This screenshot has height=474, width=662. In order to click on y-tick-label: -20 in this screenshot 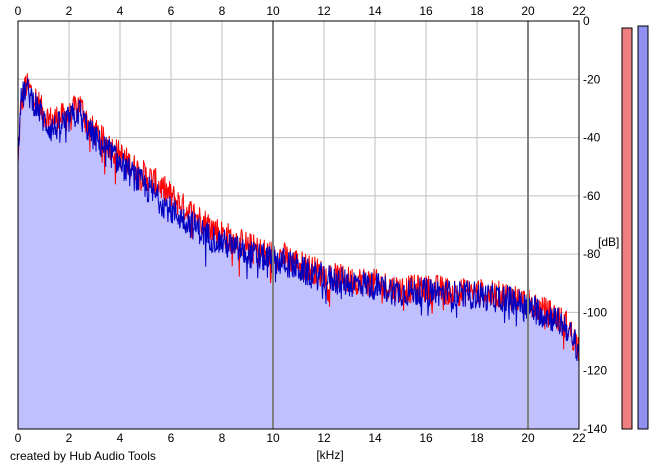, I will do `click(592, 79)`.